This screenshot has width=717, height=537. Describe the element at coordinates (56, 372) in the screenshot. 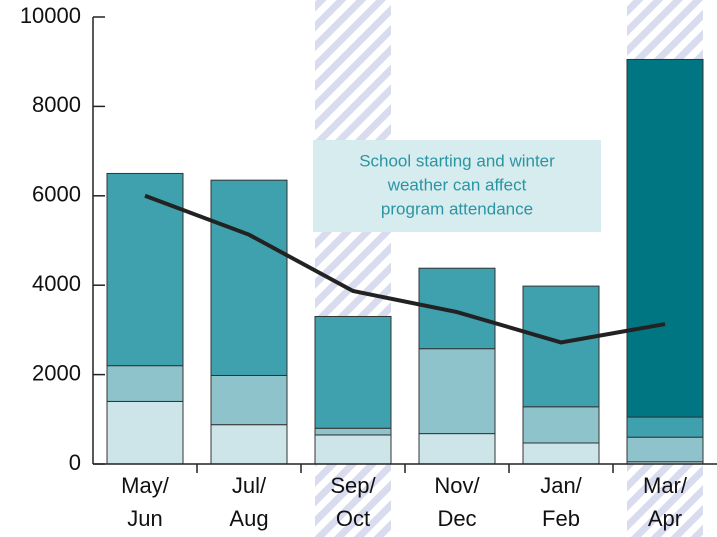

I see `y-tick-label: 2000` at that location.